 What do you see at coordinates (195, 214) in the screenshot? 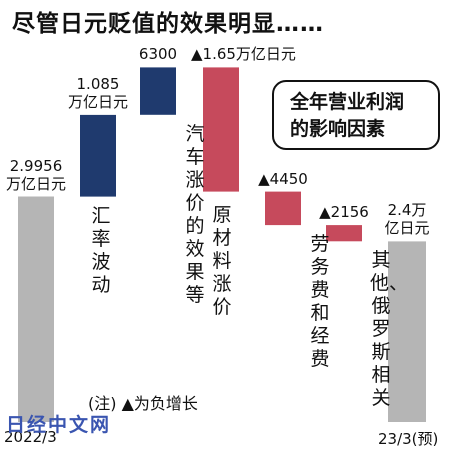
I see `category-label-3: 汽车涨价的效果等` at bounding box center [195, 214].